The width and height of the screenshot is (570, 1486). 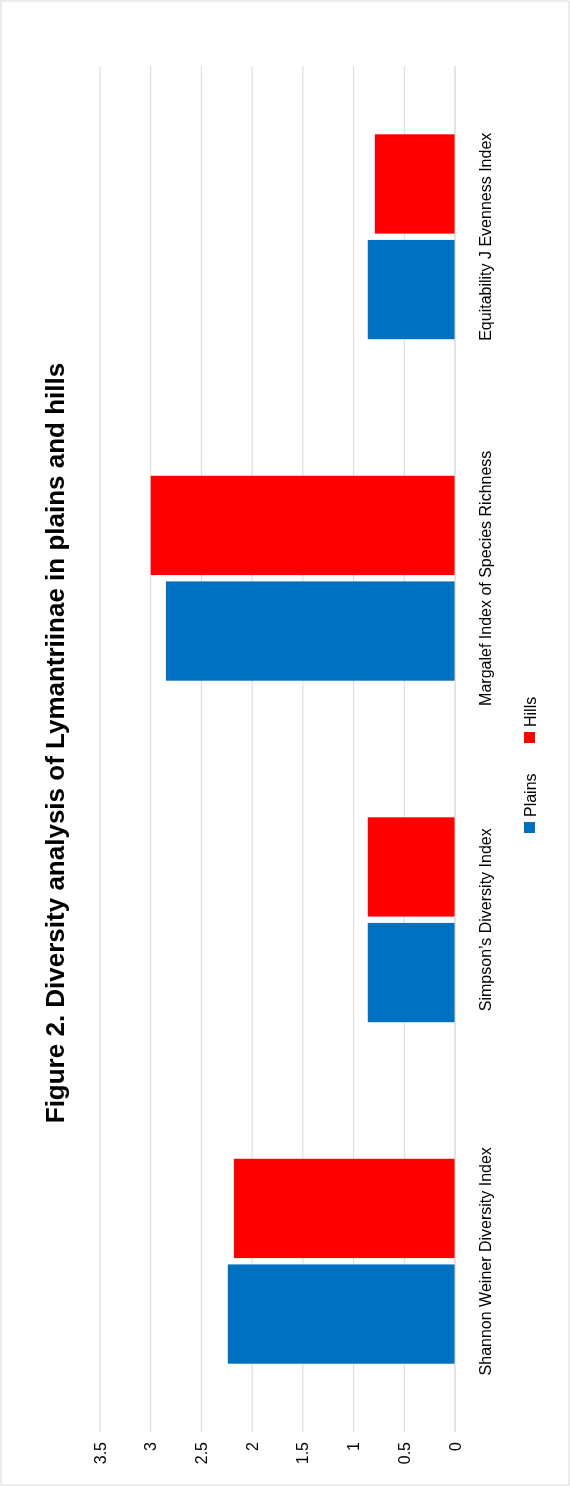 I want to click on x-tick-label: 1.5, so click(x=303, y=1453).